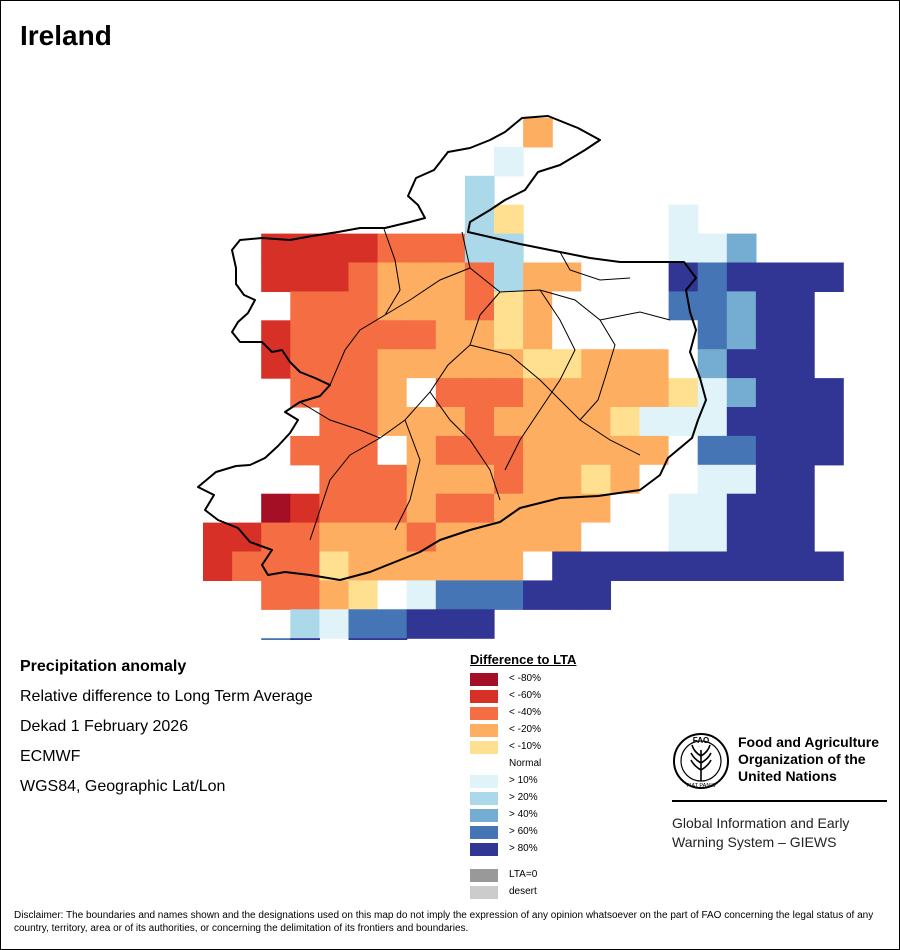 The width and height of the screenshot is (900, 950). What do you see at coordinates (123, 786) in the screenshot?
I see `projection-label: WGS84, Geographic Lat/Lon` at bounding box center [123, 786].